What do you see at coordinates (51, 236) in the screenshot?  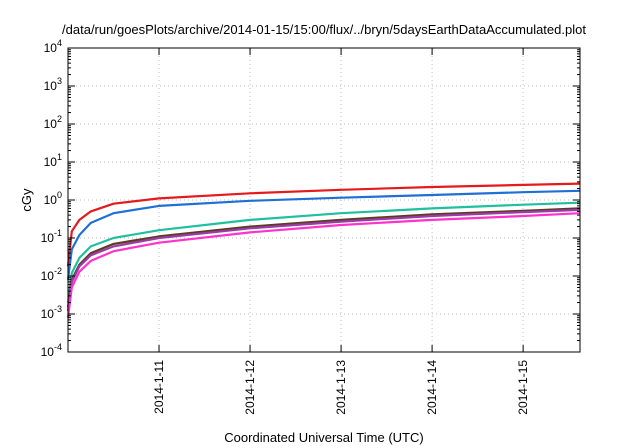 I see `y-tick-label: 10⁻¹` at bounding box center [51, 236].